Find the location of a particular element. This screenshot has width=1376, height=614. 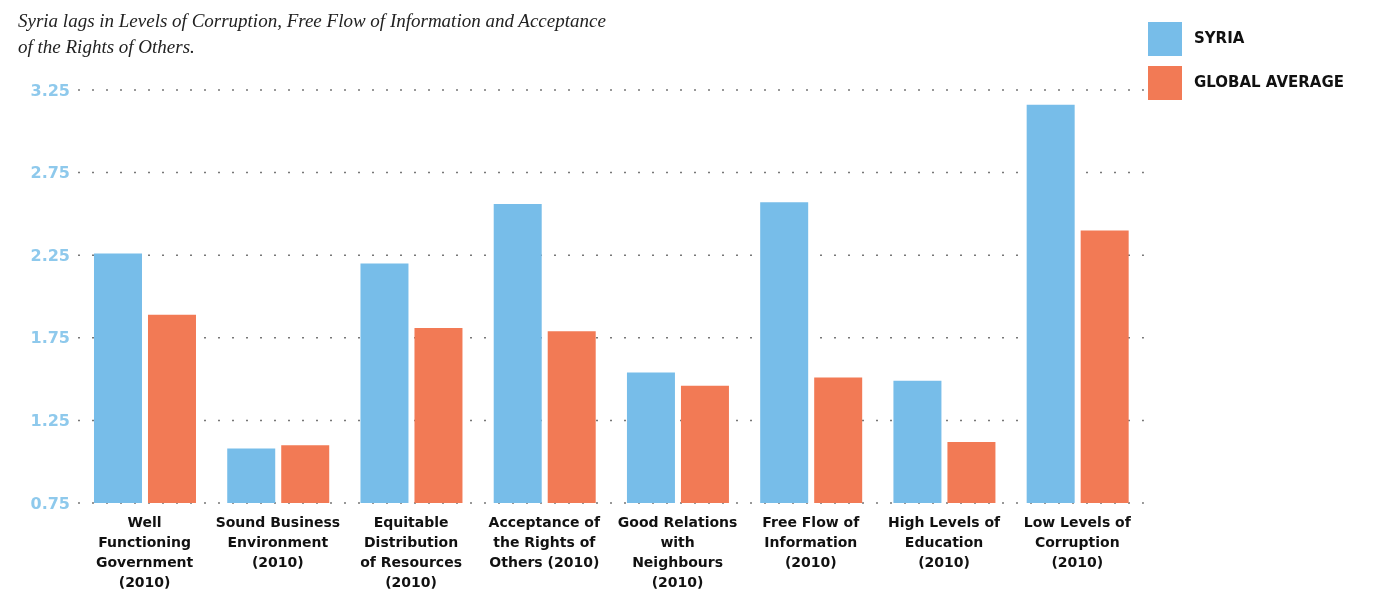

x-tick-label: Acceptance of the Rights of Others (2010) is located at coordinates (544, 542).